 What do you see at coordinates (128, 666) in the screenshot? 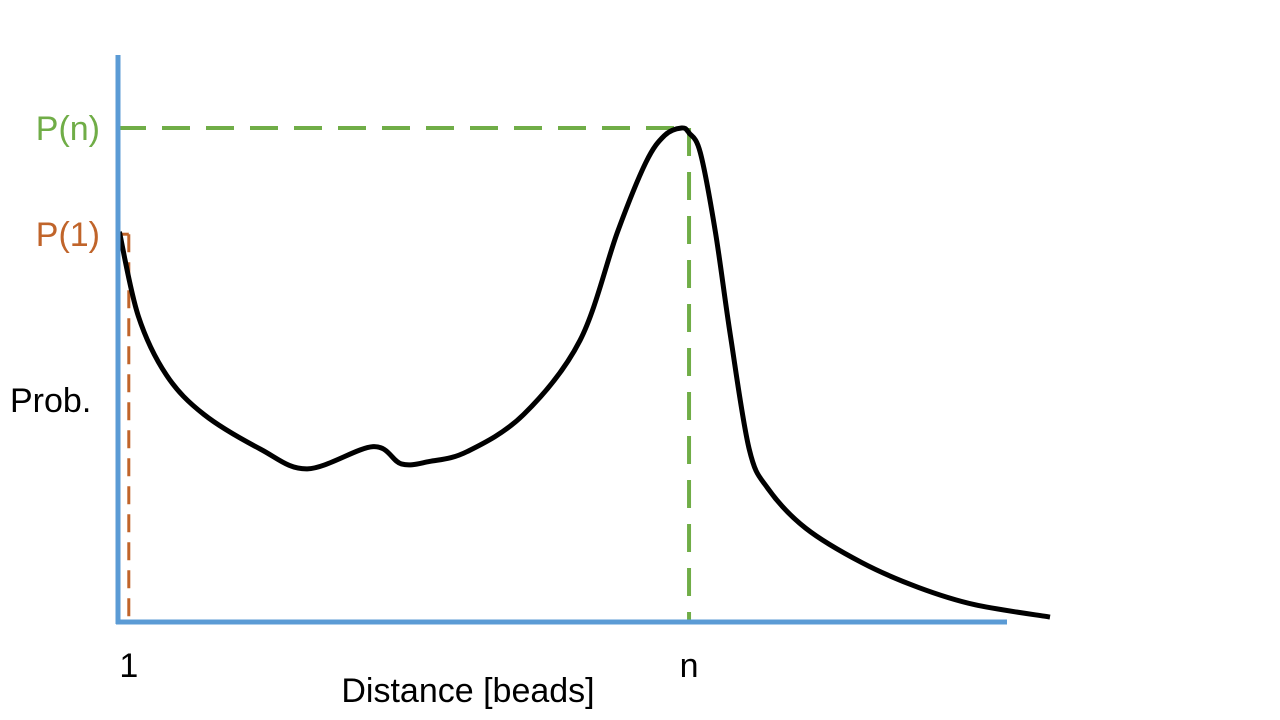
I see `x-tick-label-1: 1` at bounding box center [128, 666].